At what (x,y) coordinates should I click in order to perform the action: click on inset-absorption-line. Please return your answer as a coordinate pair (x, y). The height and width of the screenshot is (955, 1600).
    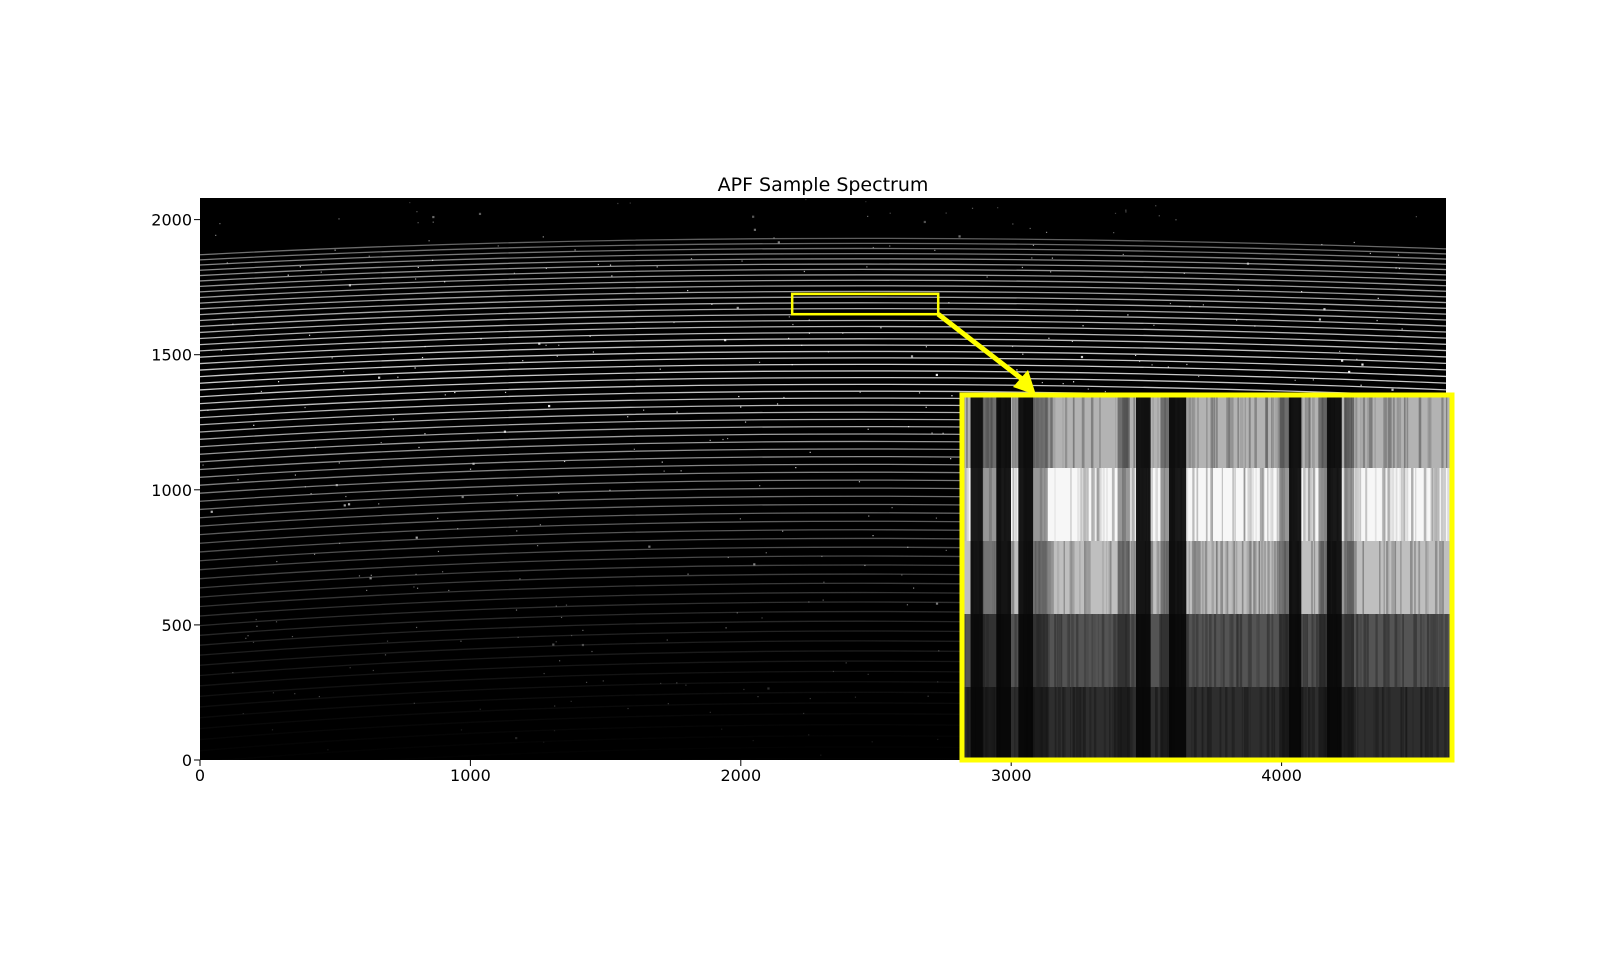
    Looking at the image, I should click on (1334, 577).